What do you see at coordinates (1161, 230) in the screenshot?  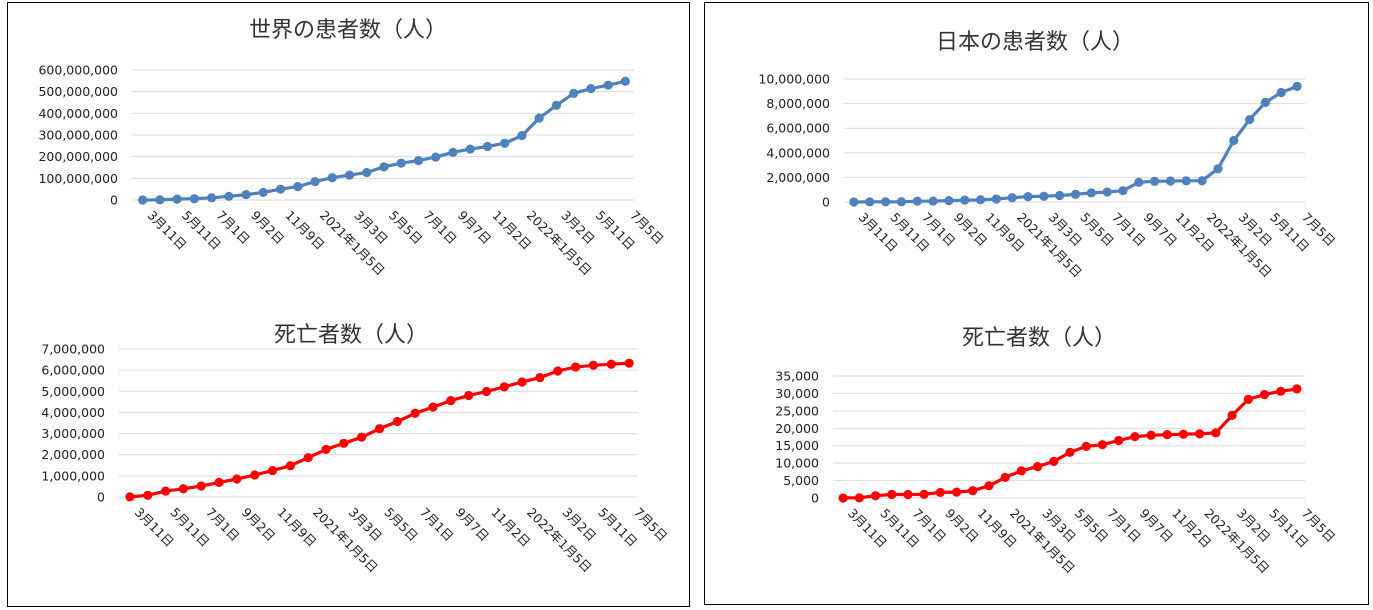 I see `x-tick-label: 9月7日` at bounding box center [1161, 230].